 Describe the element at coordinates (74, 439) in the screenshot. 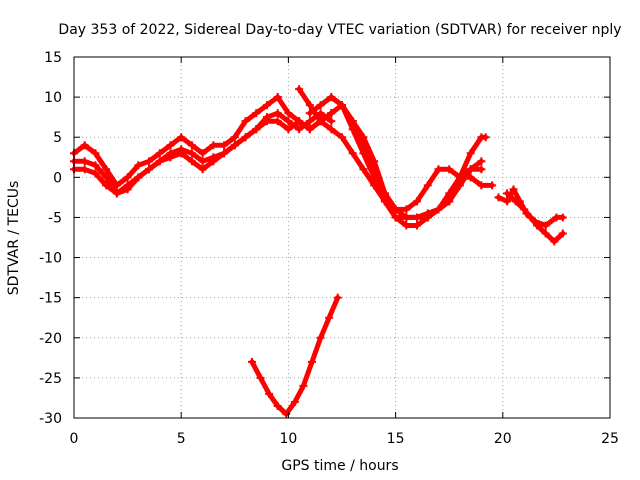

I see `x-tick-label: 0` at that location.